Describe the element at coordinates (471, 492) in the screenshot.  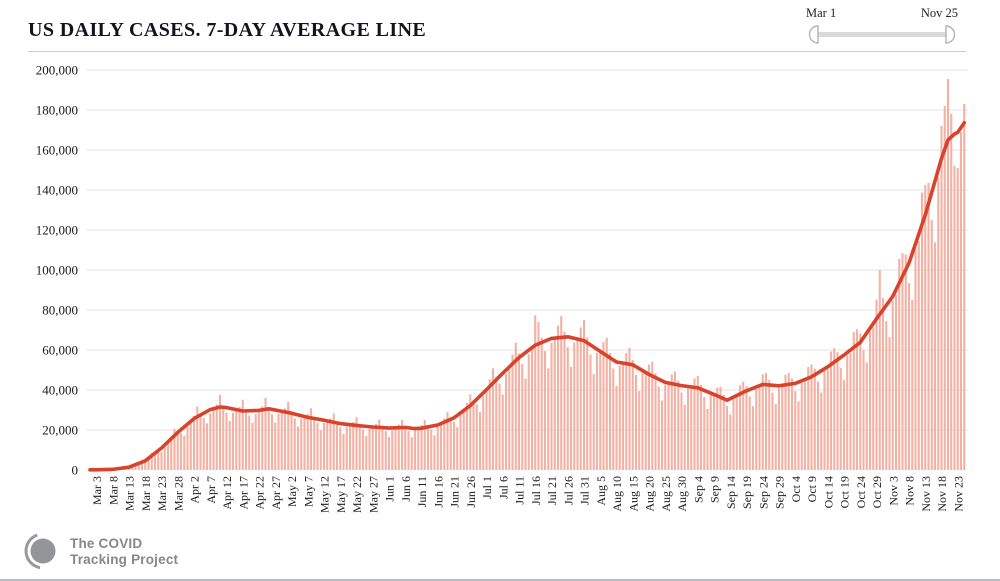
I see `x-tick-label: Jun 26` at that location.